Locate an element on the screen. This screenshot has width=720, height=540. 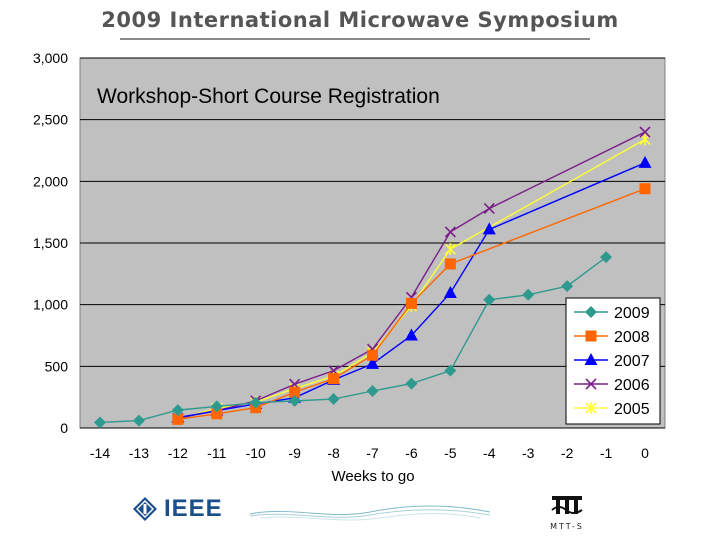
x-tick-label: -13 is located at coordinates (139, 453).